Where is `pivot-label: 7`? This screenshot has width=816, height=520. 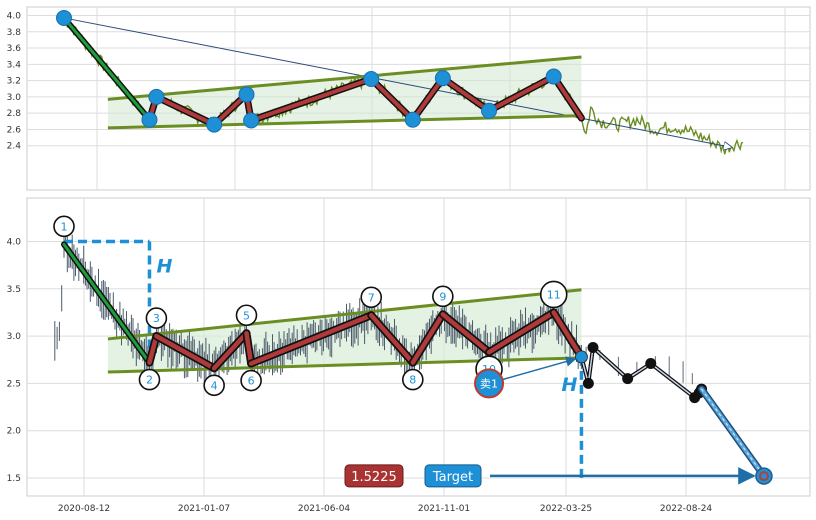
pivot-label: 7 is located at coordinates (371, 297).